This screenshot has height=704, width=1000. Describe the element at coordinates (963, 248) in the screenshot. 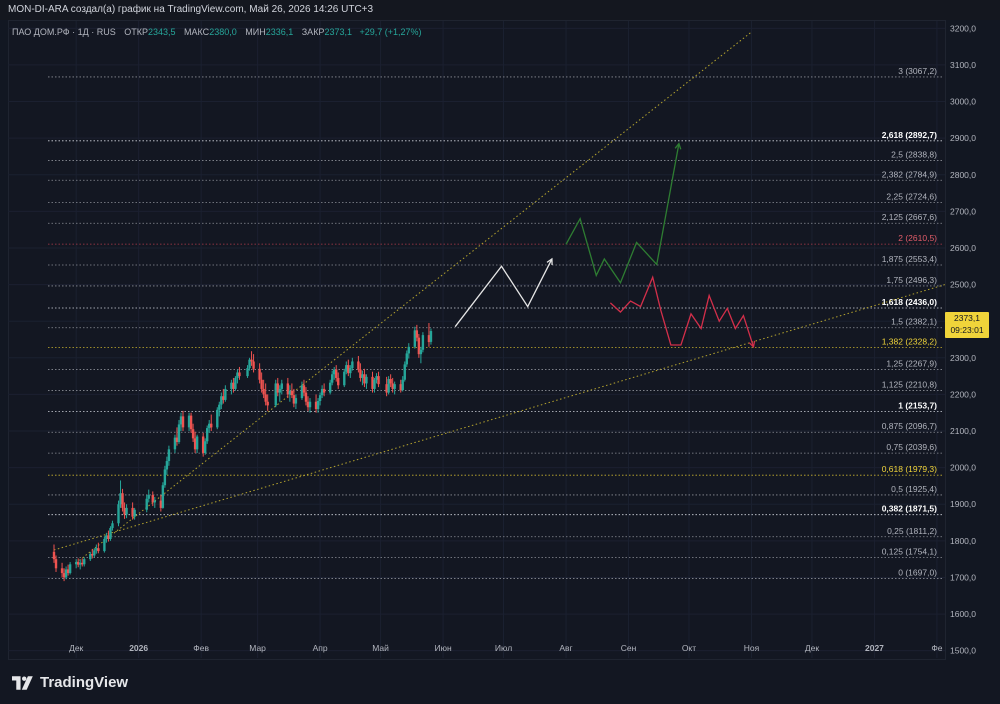

I see `y-tick-label: 2600,0` at that location.